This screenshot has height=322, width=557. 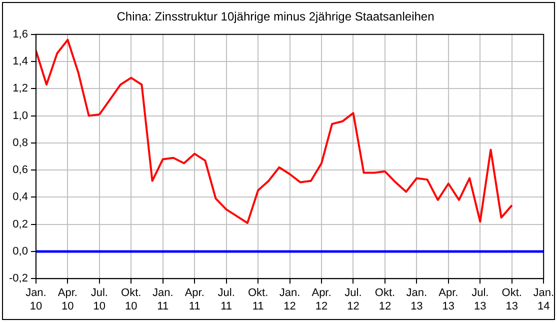 I want to click on x-tick-label: Okt. 10, so click(x=131, y=299).